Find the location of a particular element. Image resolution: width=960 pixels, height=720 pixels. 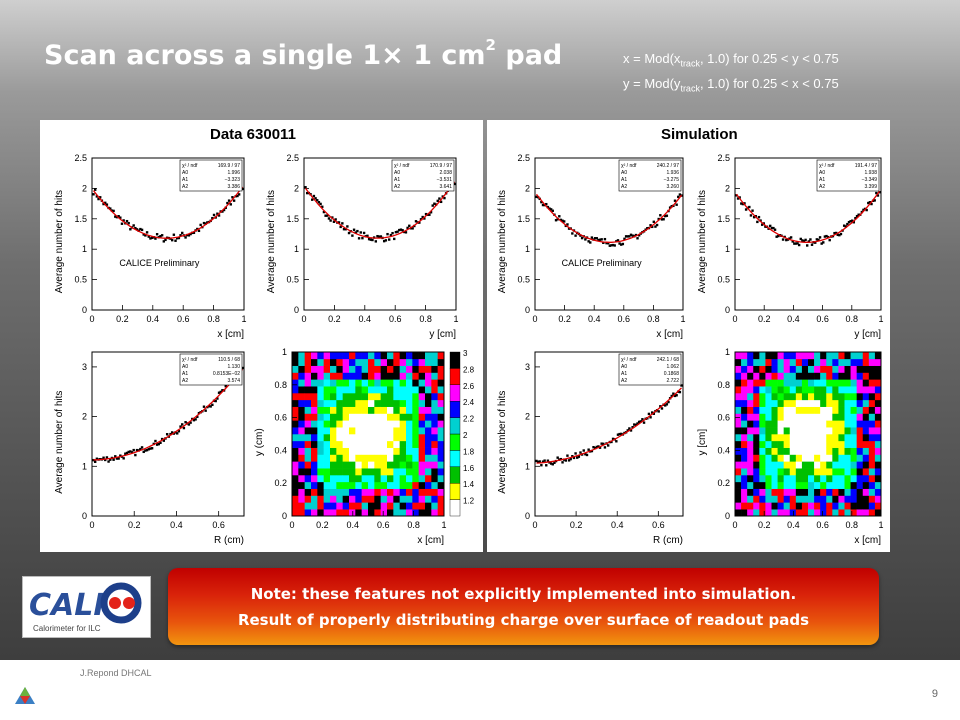

plot-frame is located at coordinates (808, 434).